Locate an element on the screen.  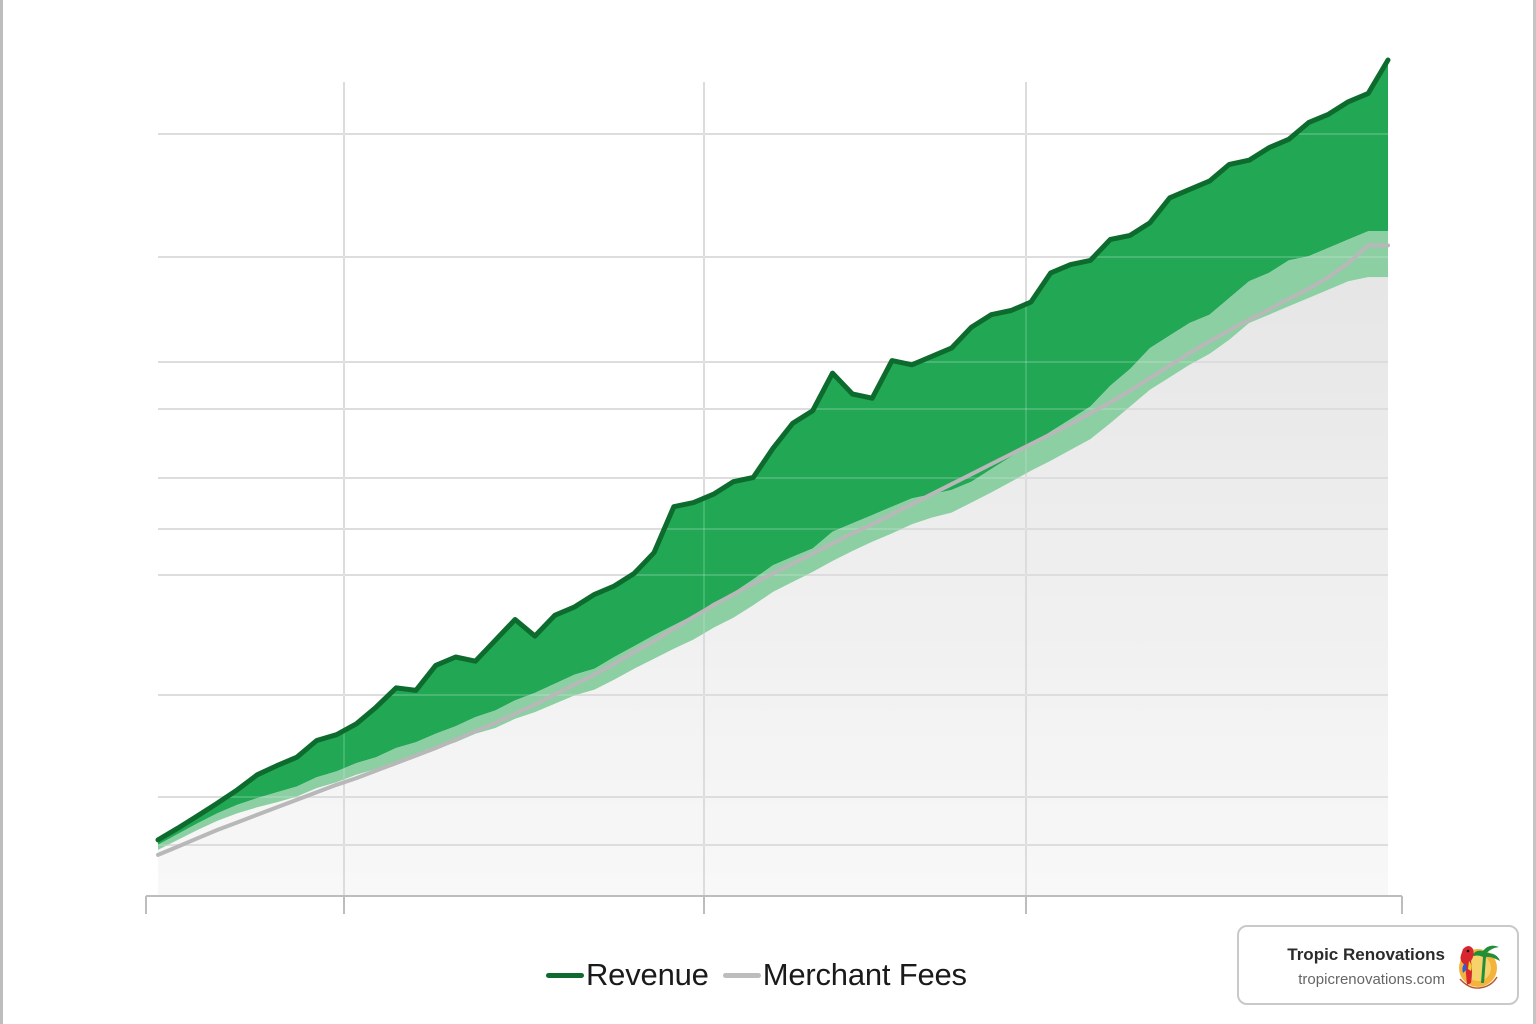
brand-name: Tropic Renovations is located at coordinates (1366, 954).